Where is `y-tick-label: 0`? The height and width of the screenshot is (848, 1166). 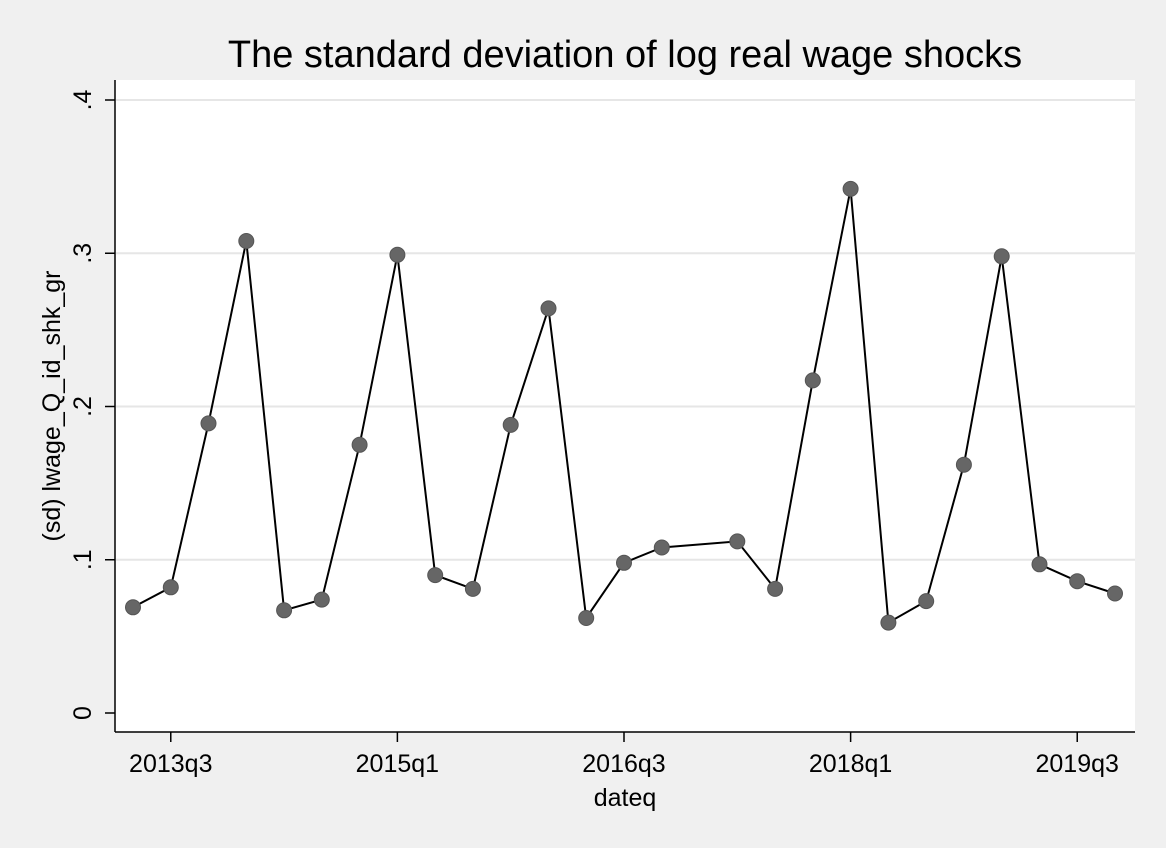
y-tick-label: 0 is located at coordinates (83, 713).